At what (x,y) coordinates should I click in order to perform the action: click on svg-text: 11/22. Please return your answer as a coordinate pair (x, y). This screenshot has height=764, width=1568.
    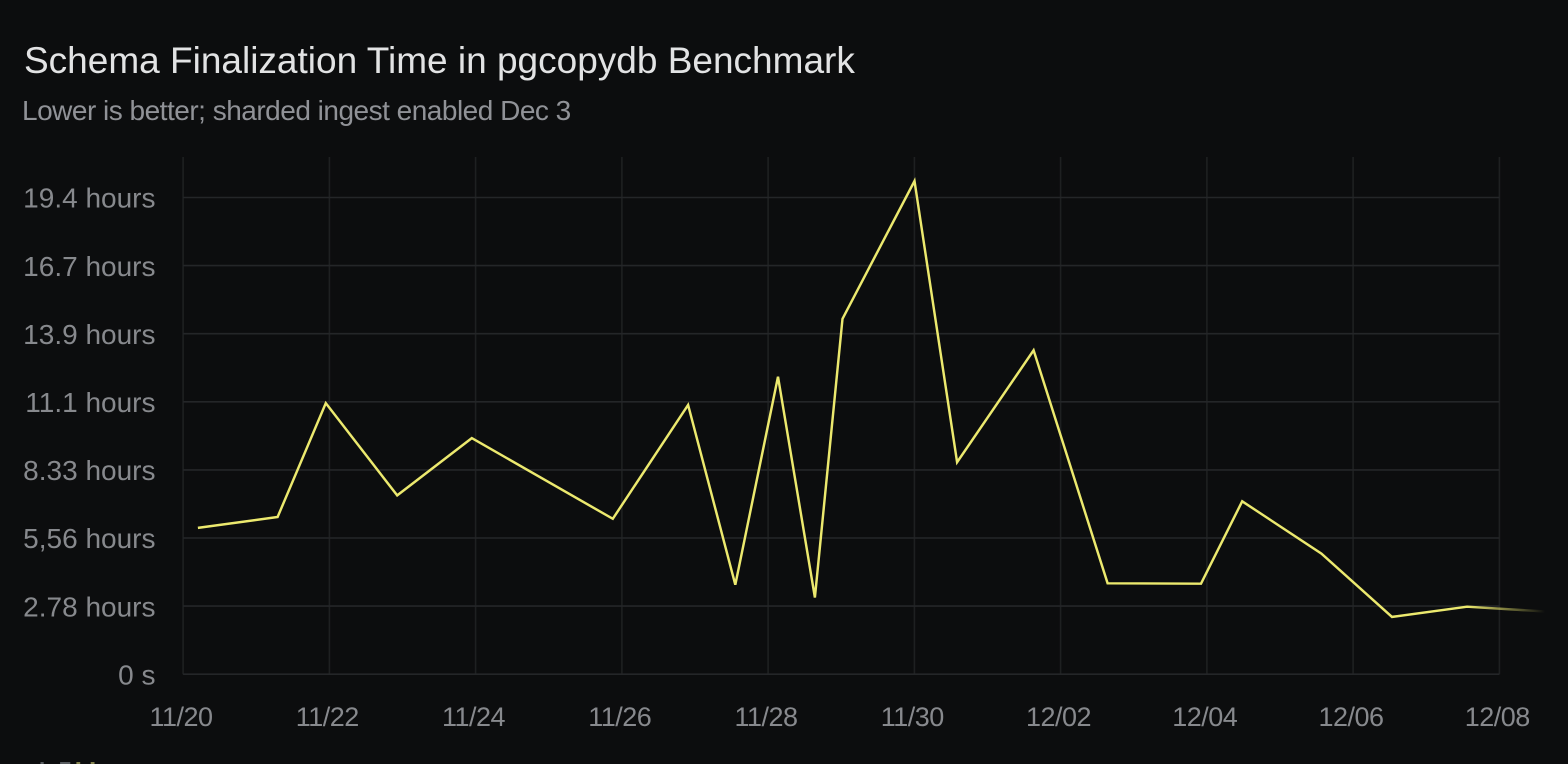
    Looking at the image, I should click on (327, 717).